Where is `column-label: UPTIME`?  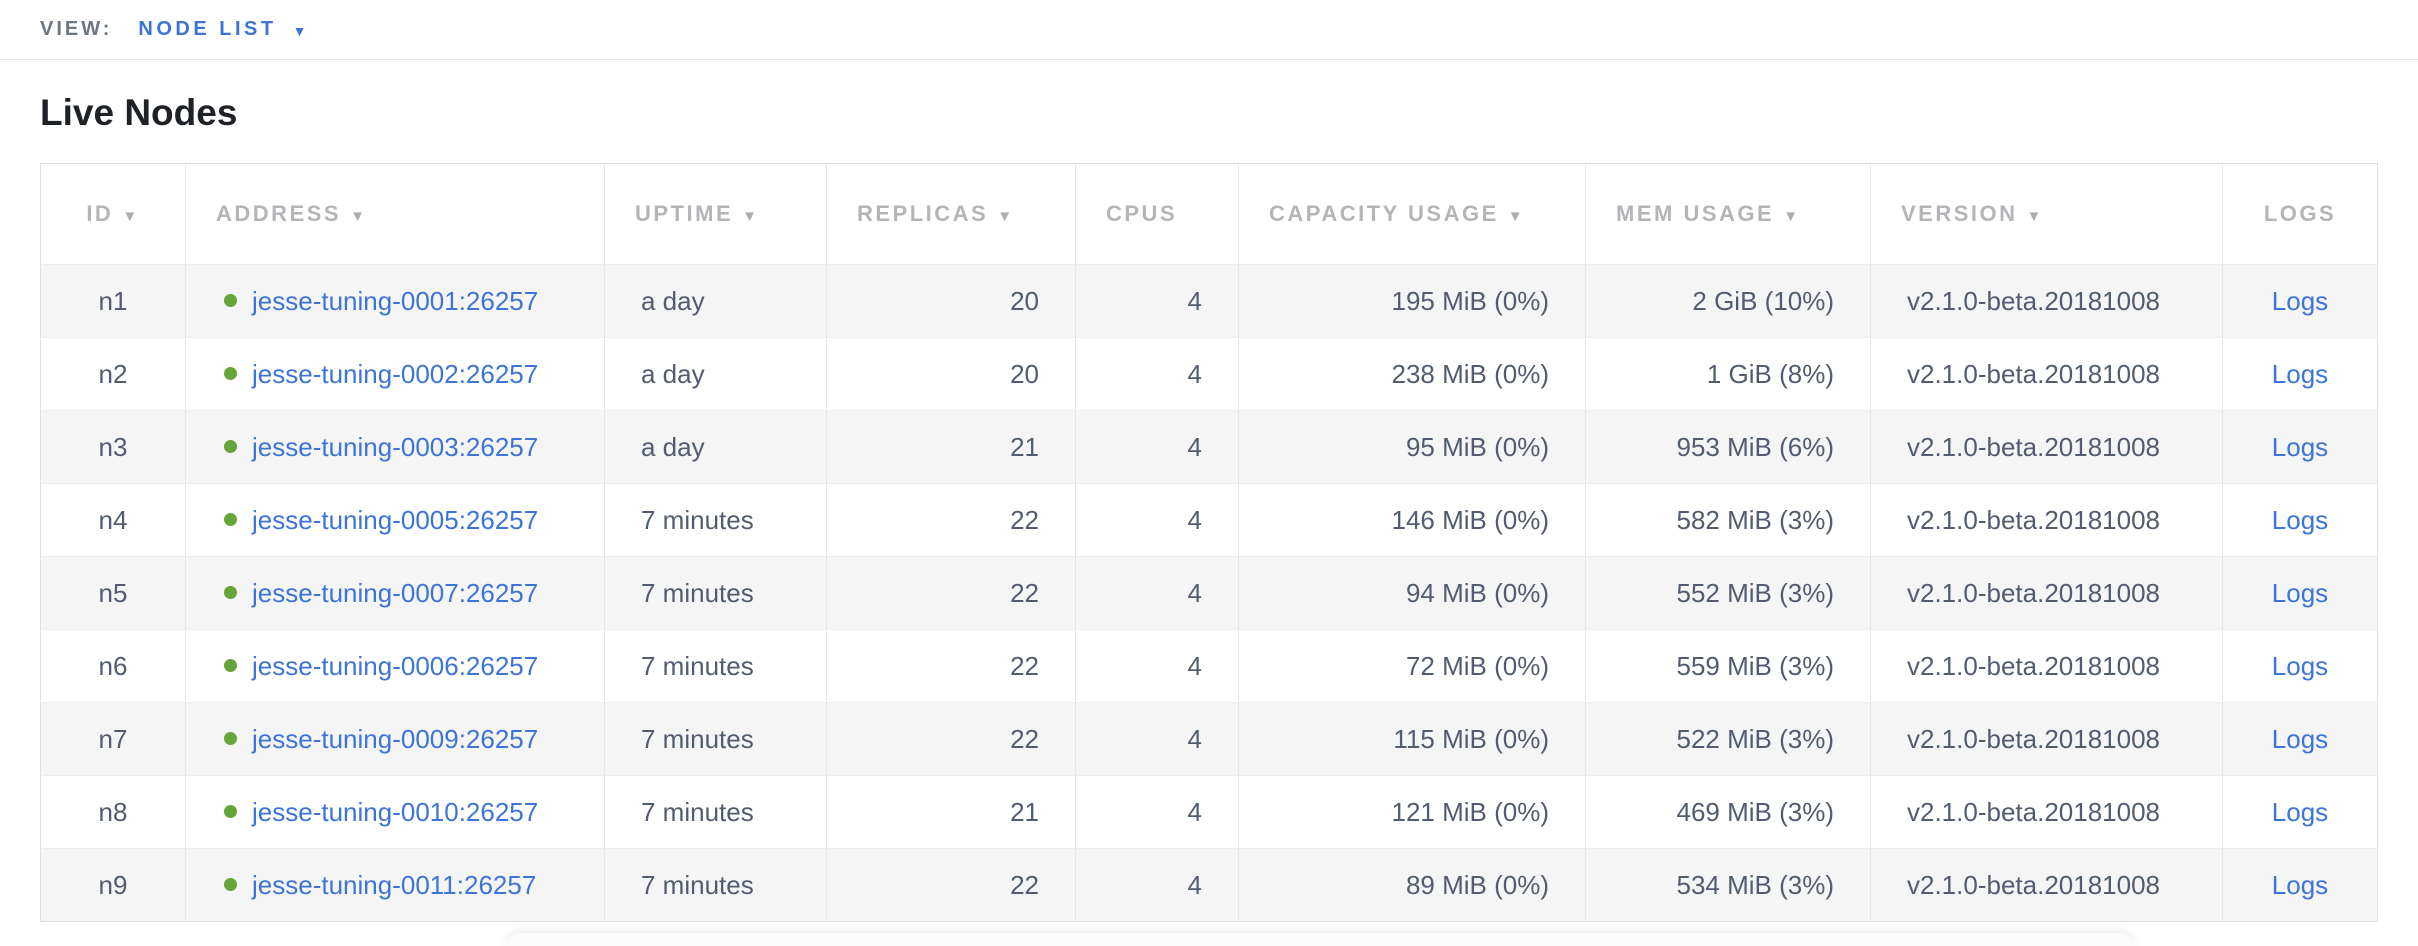
column-label: UPTIME is located at coordinates (684, 213).